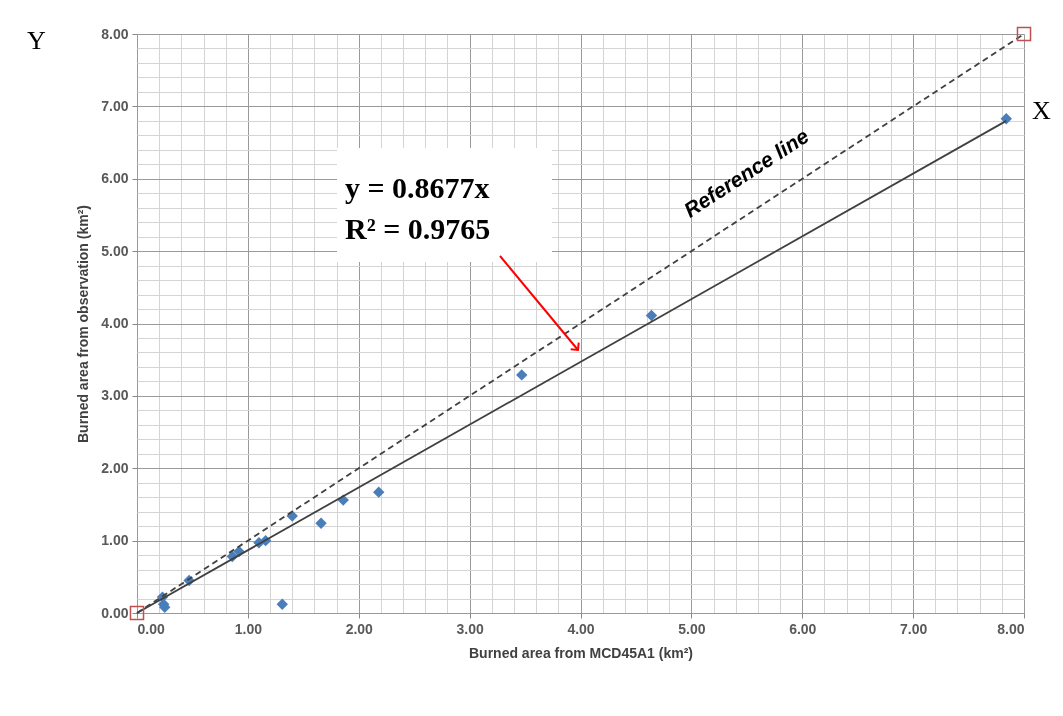 The height and width of the screenshot is (716, 1063). What do you see at coordinates (1011, 628) in the screenshot?
I see `x-tick-label: 8.00` at bounding box center [1011, 628].